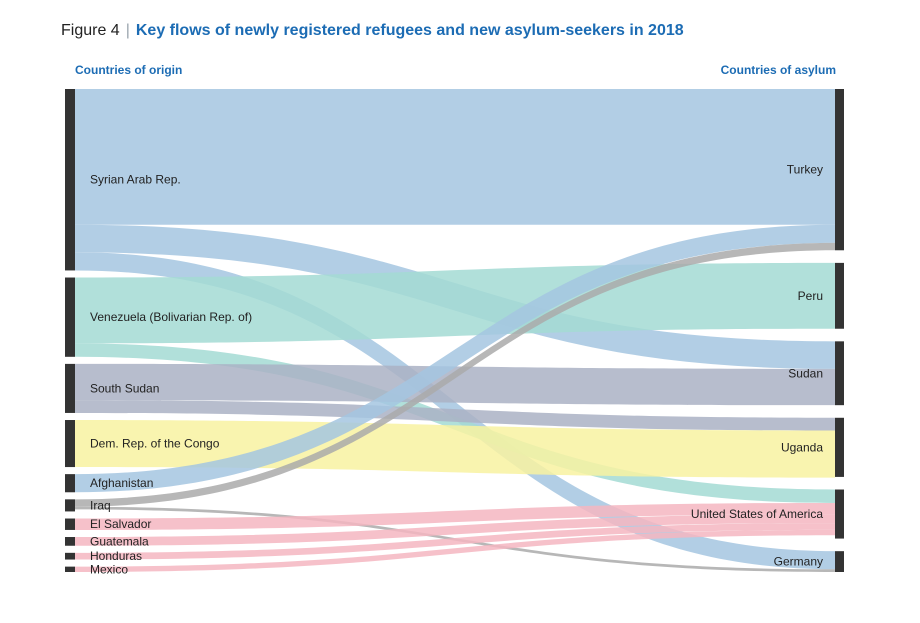  I want to click on target-node-germany, so click(839, 561).